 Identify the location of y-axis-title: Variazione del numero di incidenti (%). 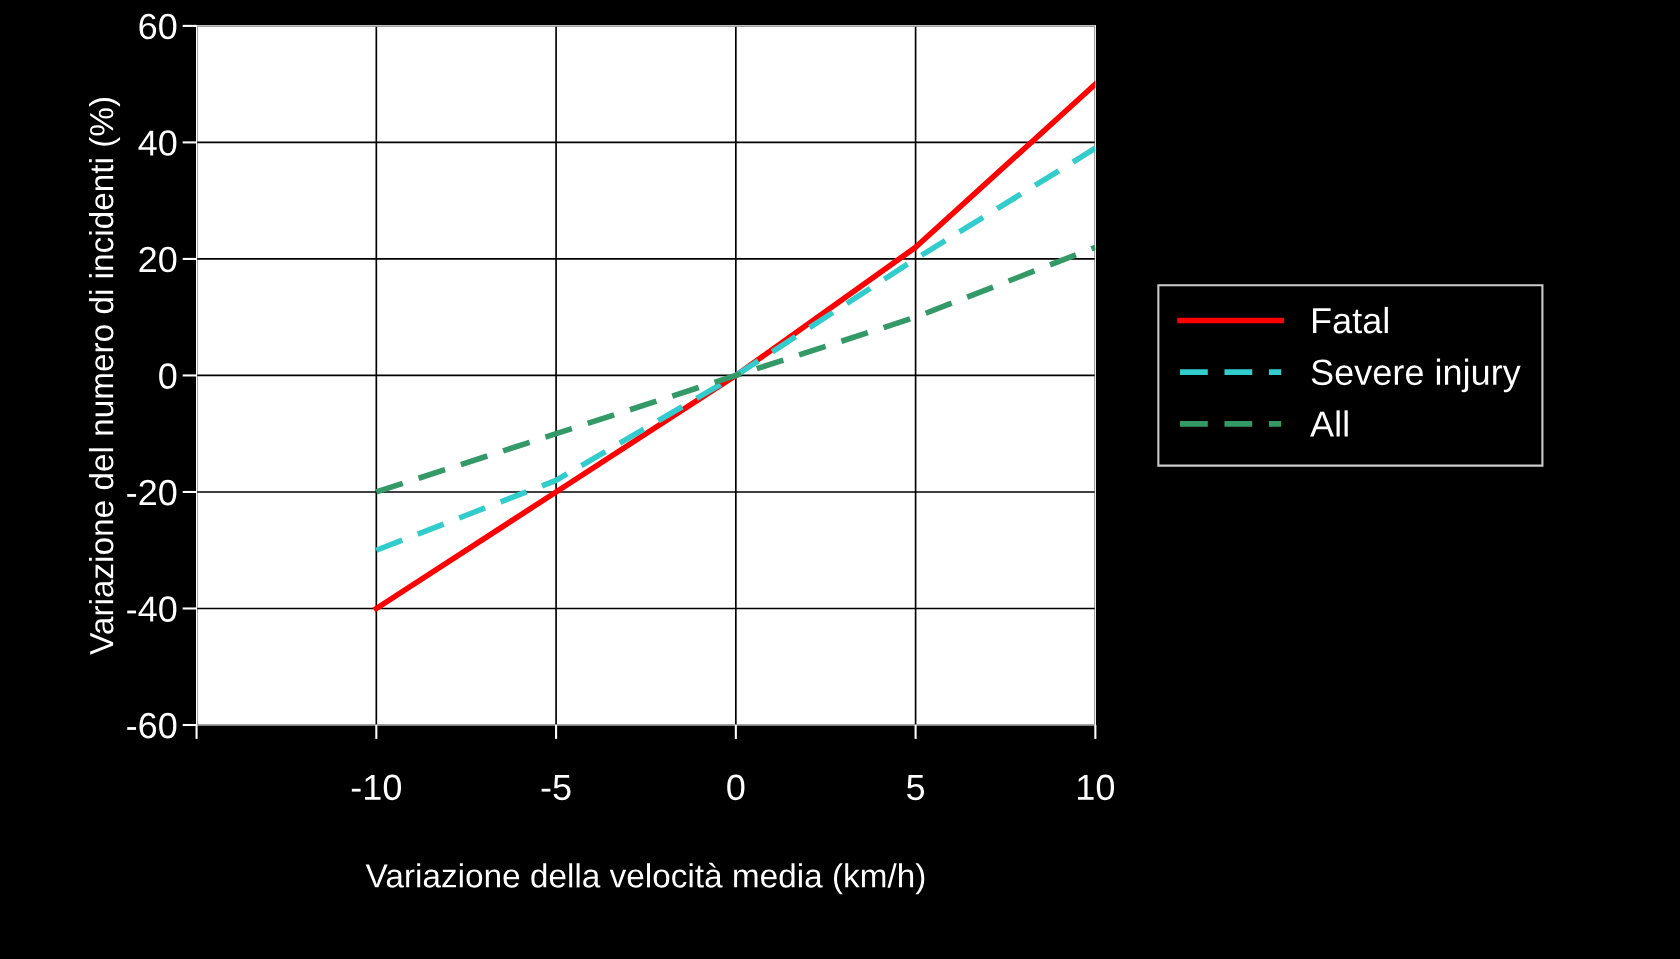
(105, 376).